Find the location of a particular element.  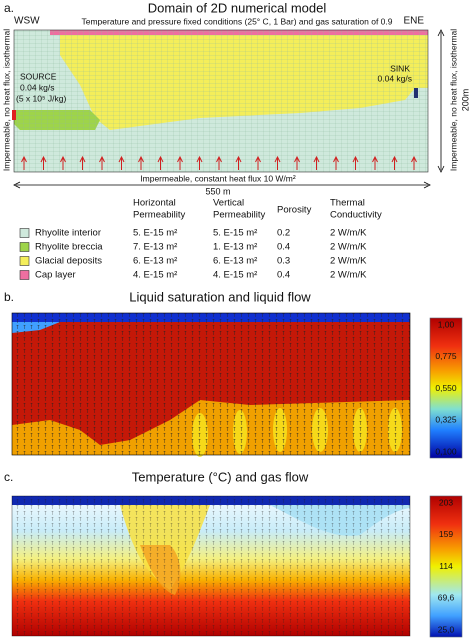

colorbar-ticks: 203 159 114 69,6 25,0 is located at coordinates (446, 565).